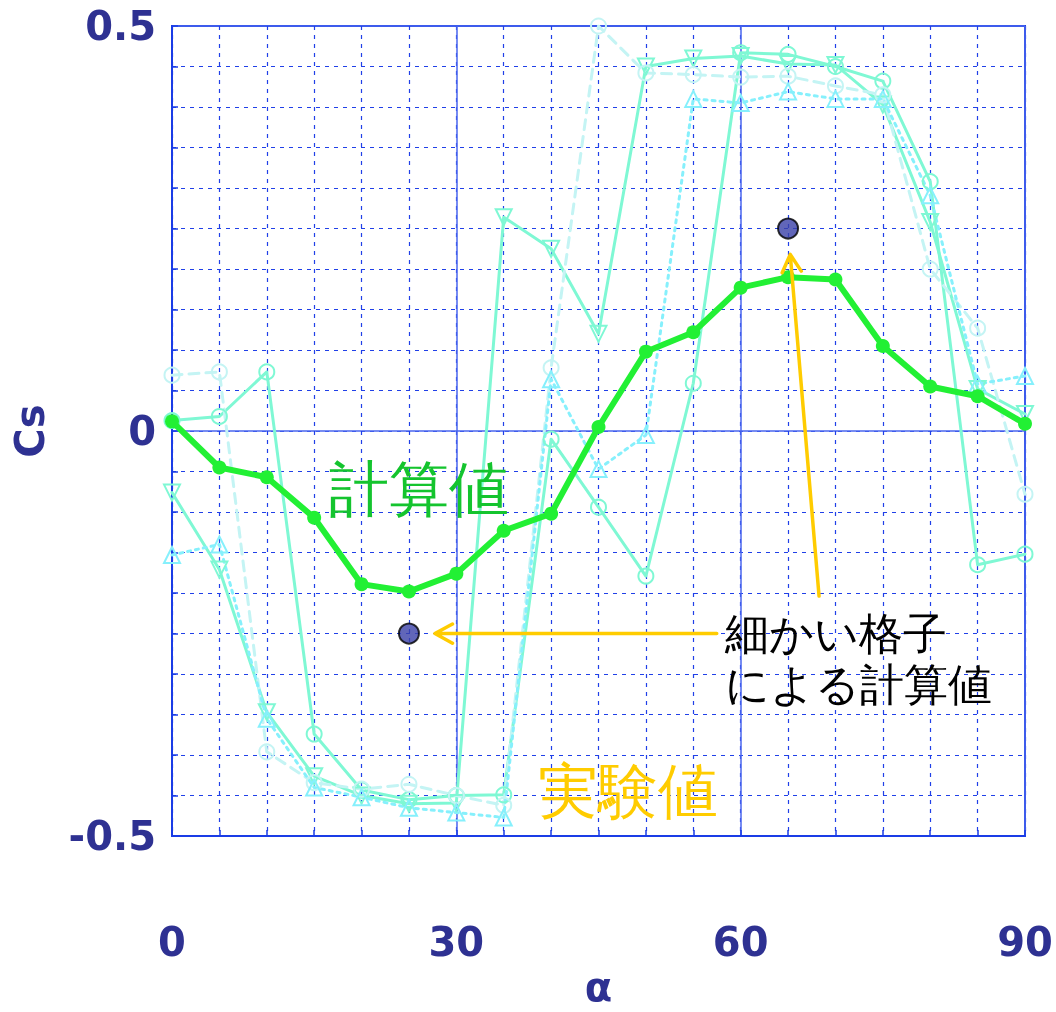  I want to click on annotation: 実験値, so click(628, 790).